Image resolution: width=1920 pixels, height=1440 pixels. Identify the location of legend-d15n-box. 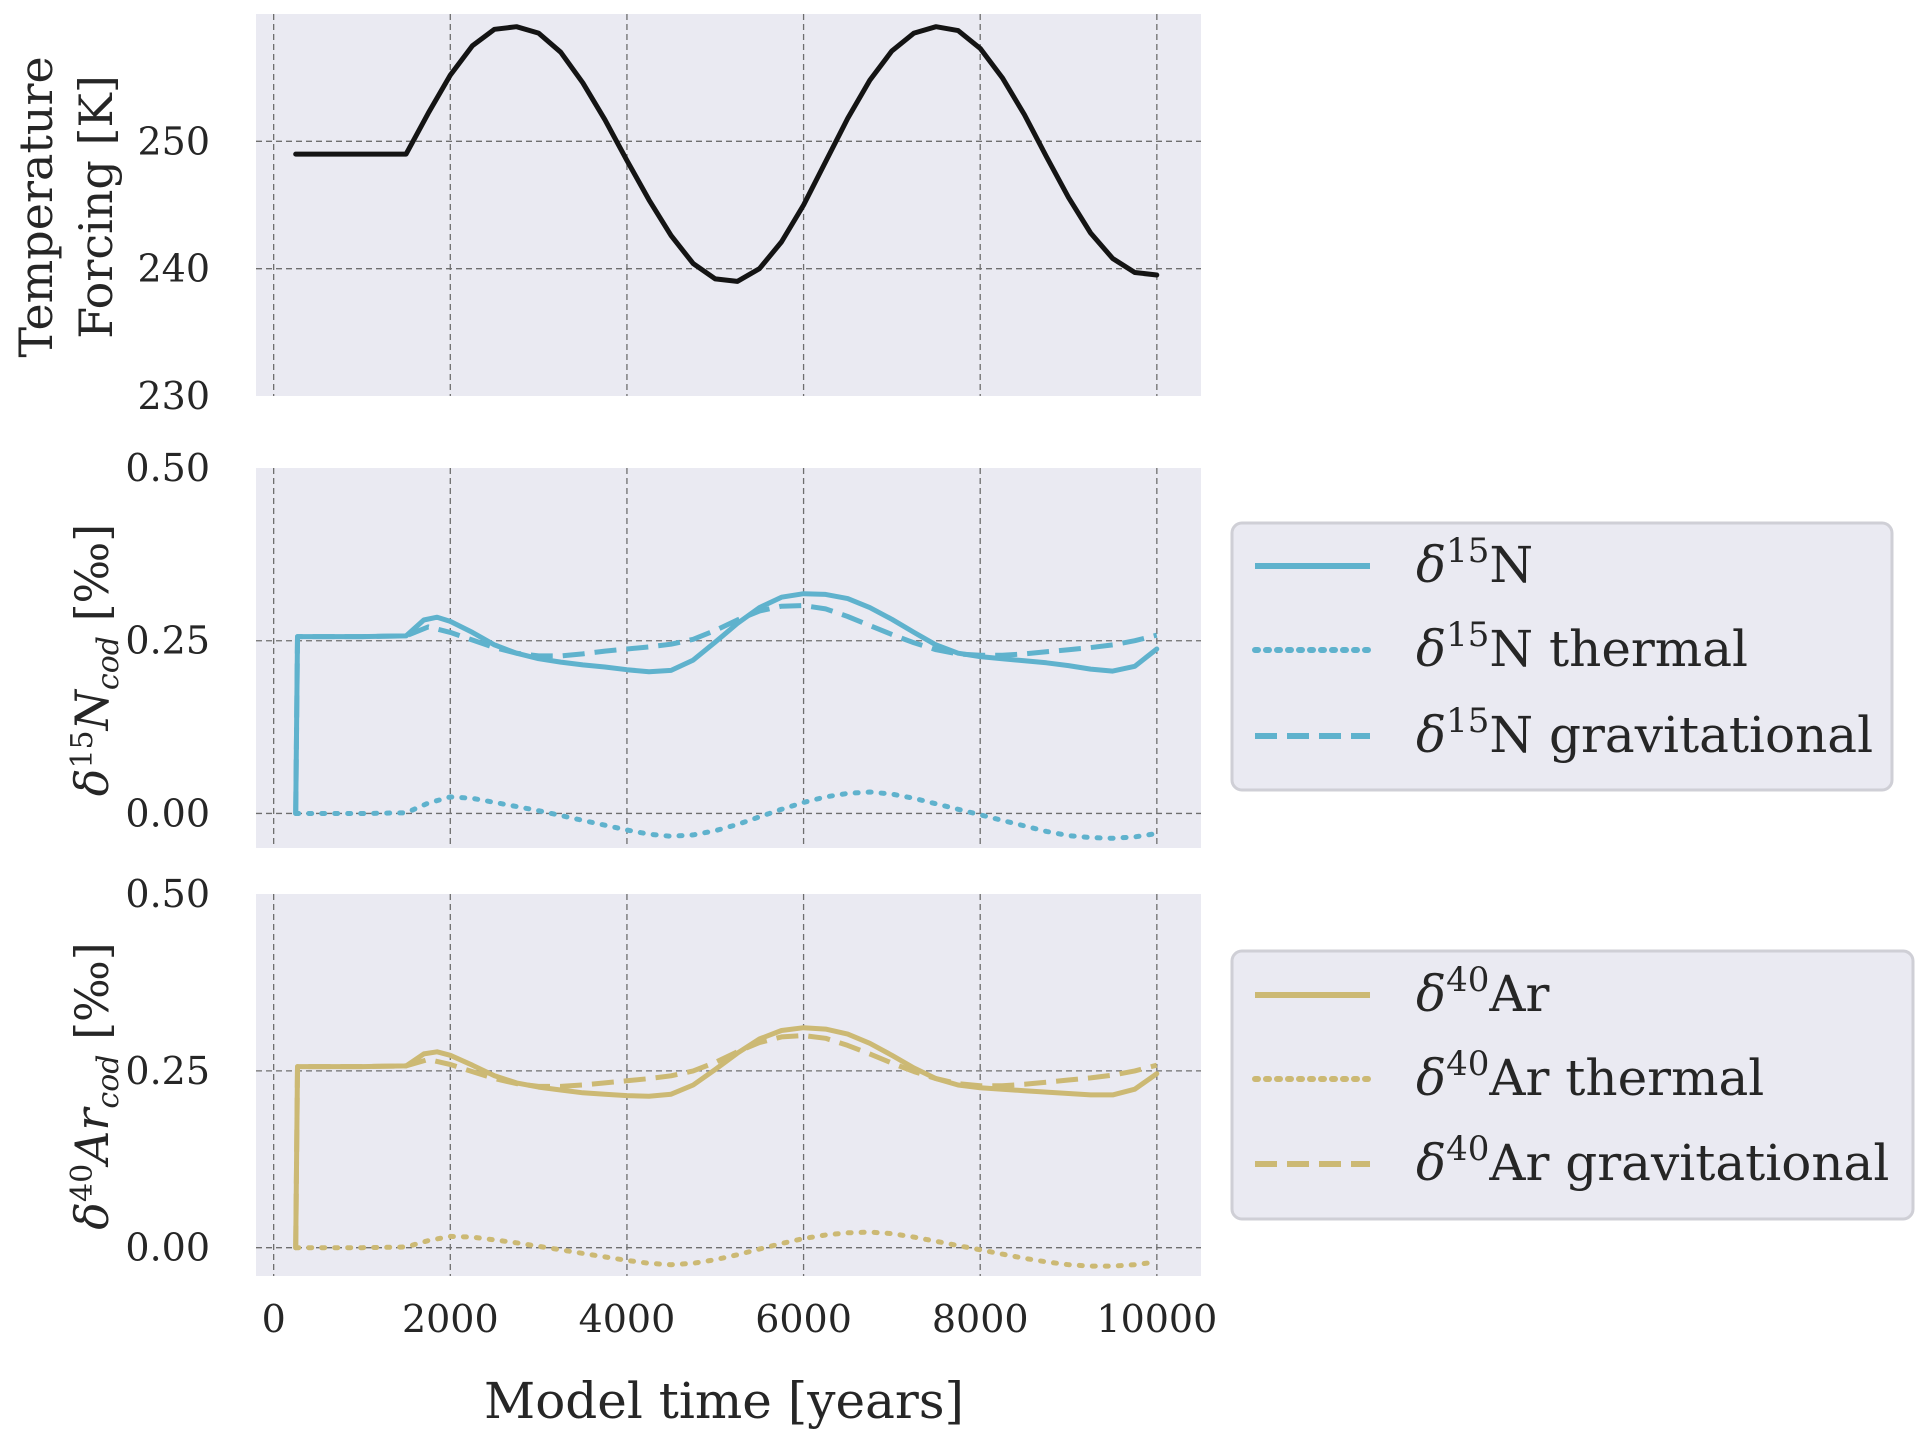
(1562, 656).